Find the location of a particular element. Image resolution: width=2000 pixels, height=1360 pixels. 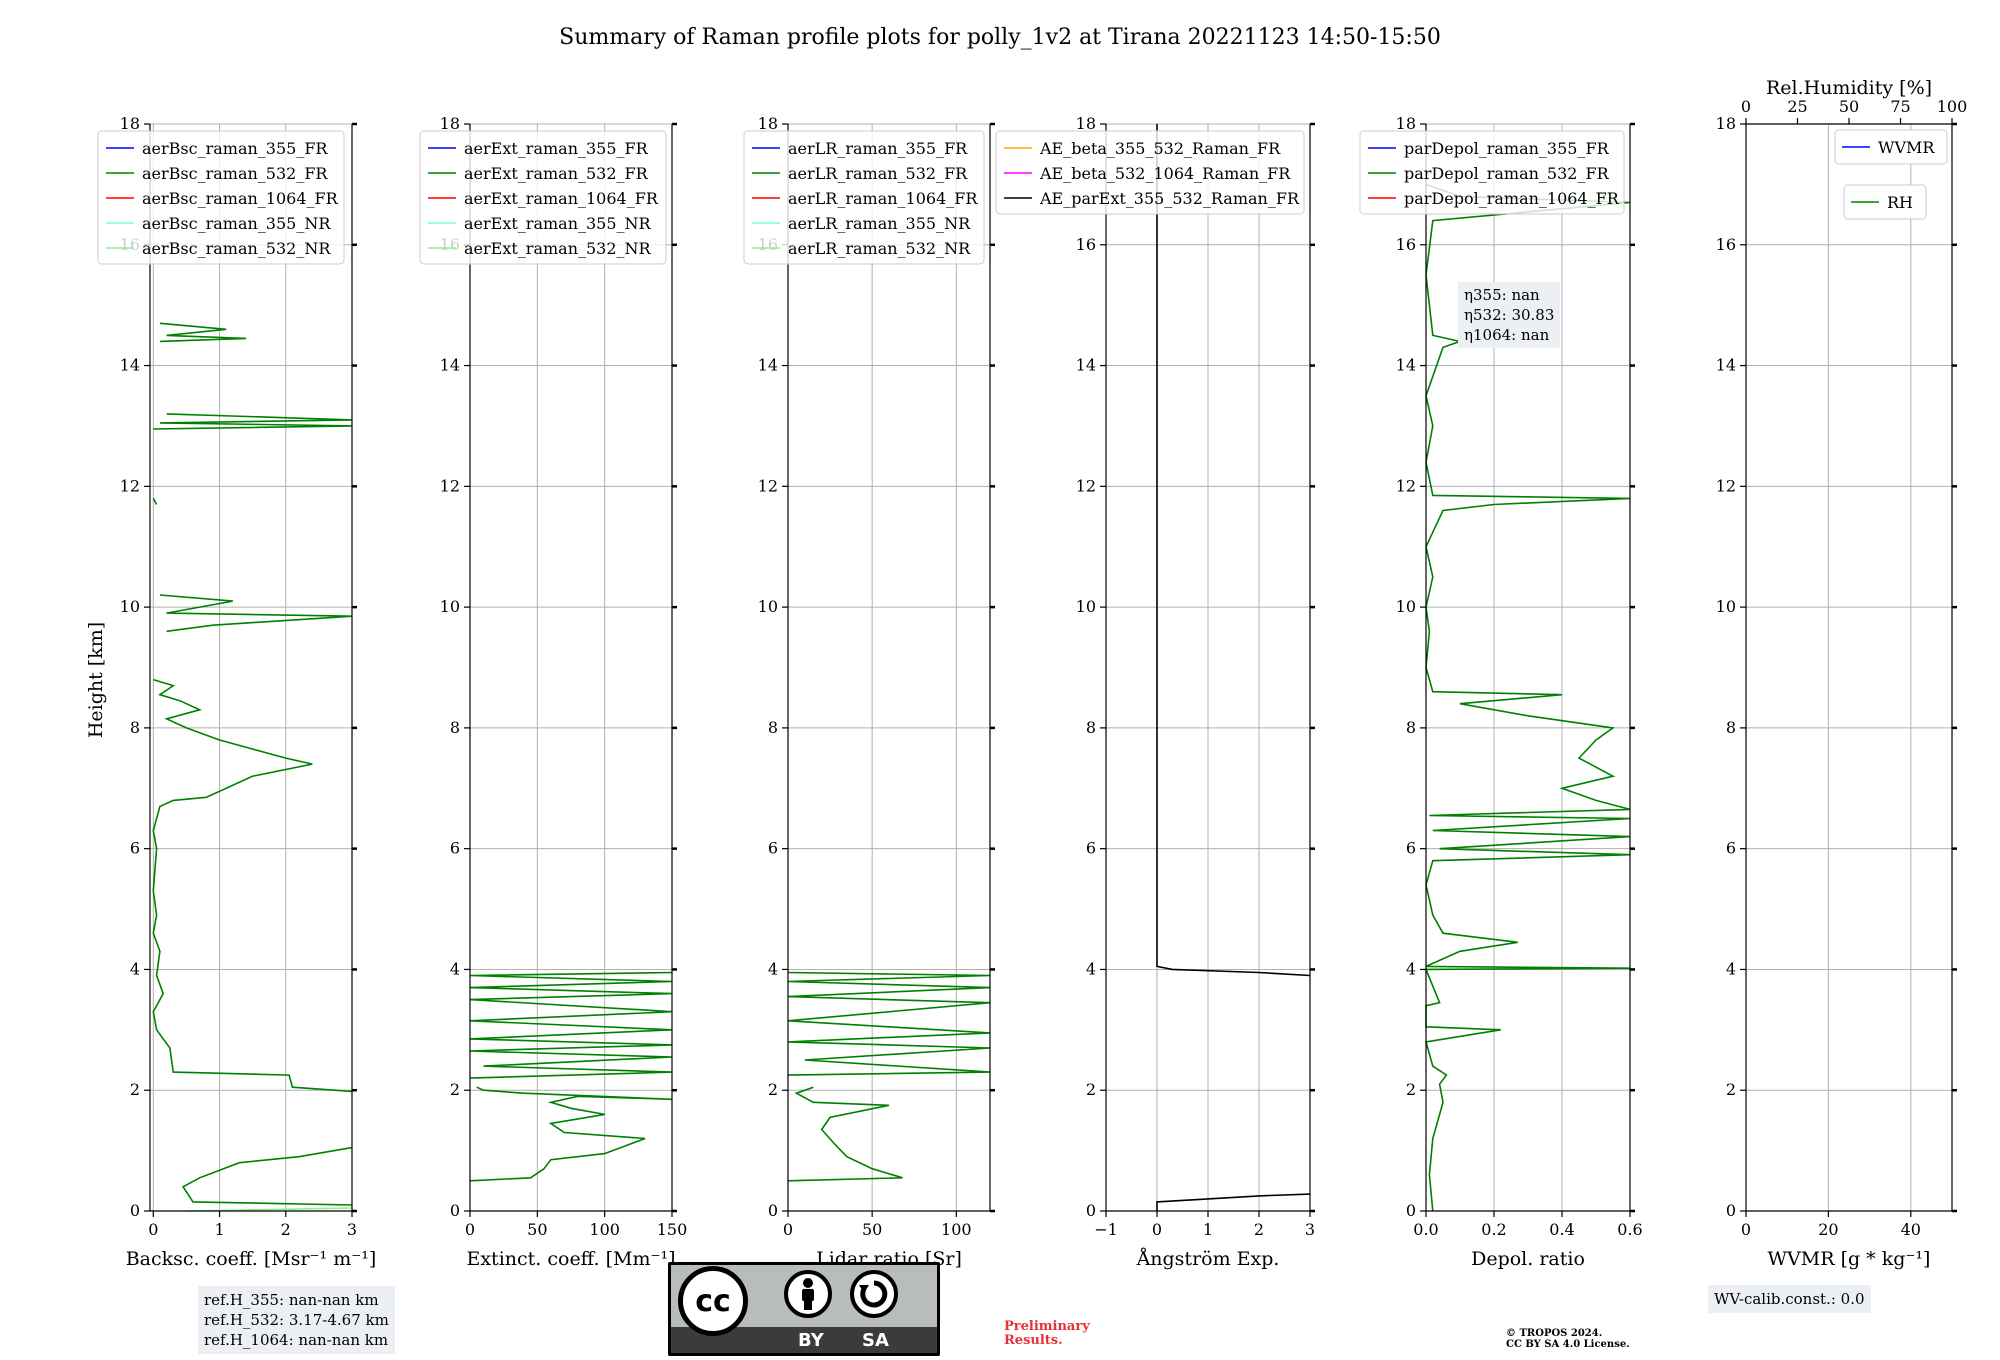

top-x-tick-label: 25 is located at coordinates (1797, 106).